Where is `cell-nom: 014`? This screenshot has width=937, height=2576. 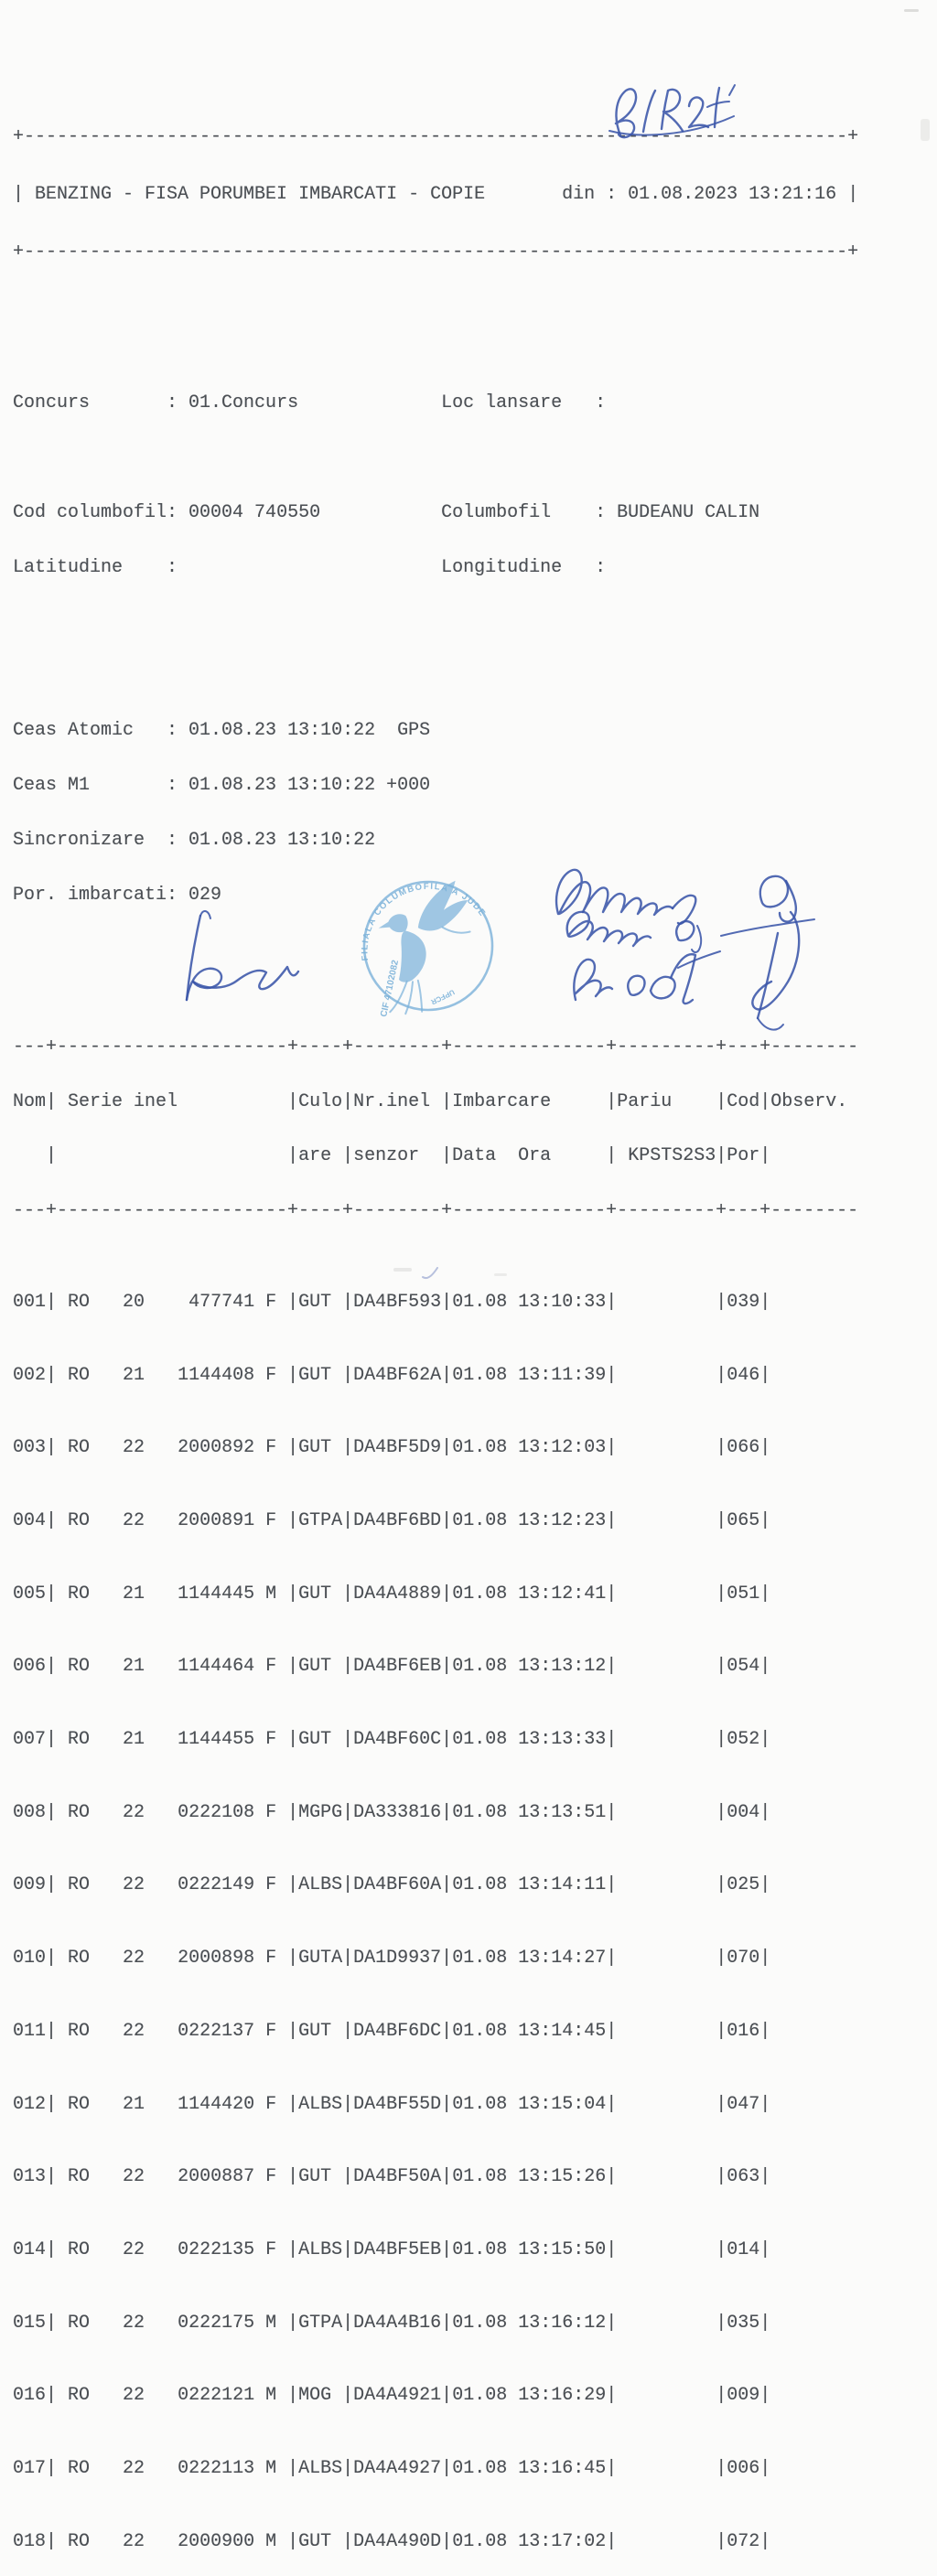
cell-nom: 014 is located at coordinates (30, 2249).